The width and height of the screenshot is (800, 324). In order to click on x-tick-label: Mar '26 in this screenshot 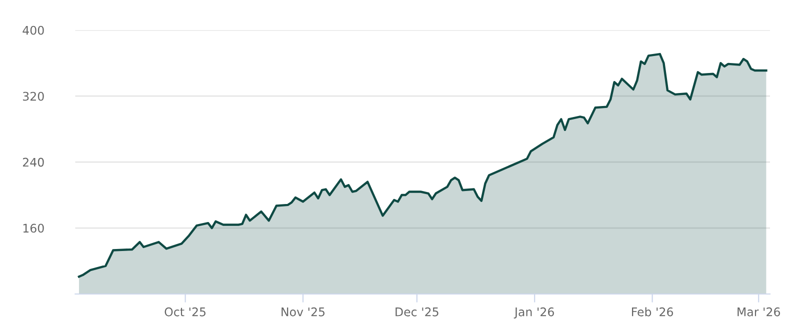, I will do `click(759, 311)`.